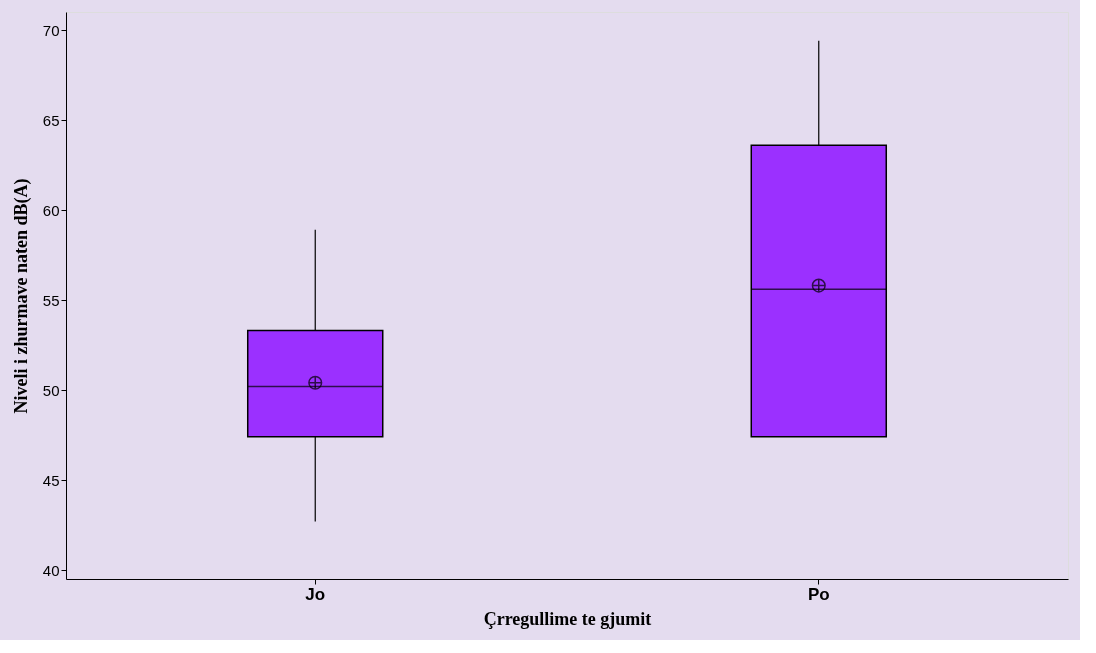  Describe the element at coordinates (51, 390) in the screenshot. I see `y-tick-label: 50` at that location.